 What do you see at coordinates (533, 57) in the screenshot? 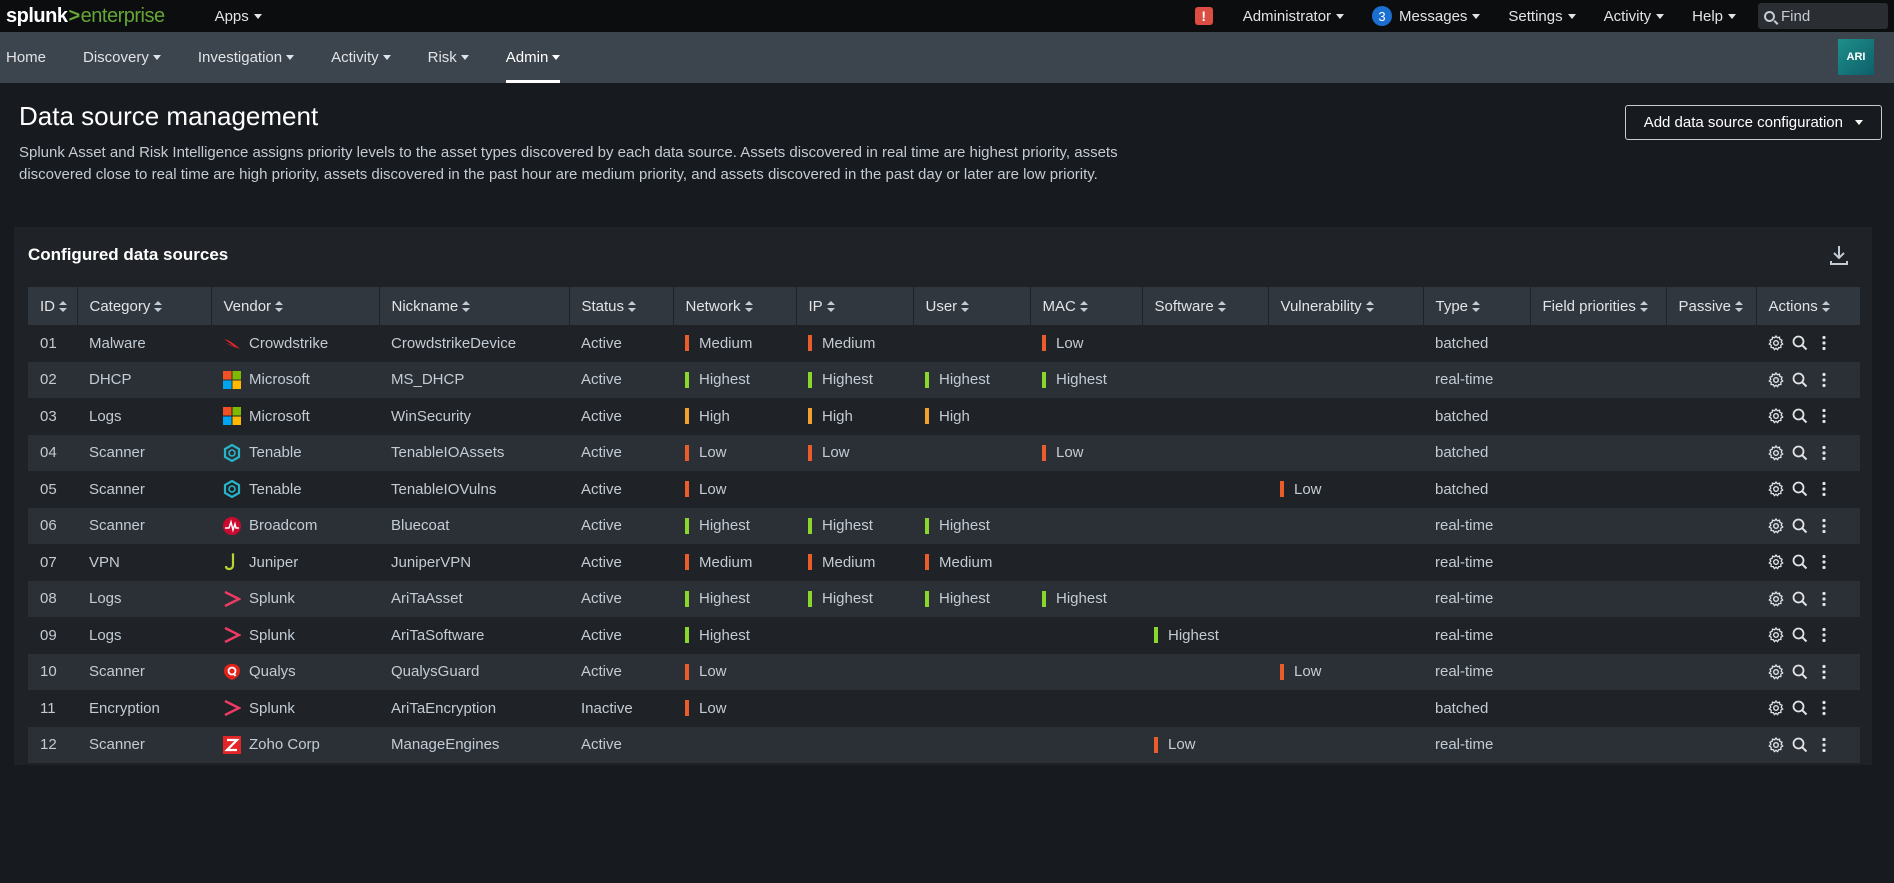
I see `nav-admin: Admin` at bounding box center [533, 57].